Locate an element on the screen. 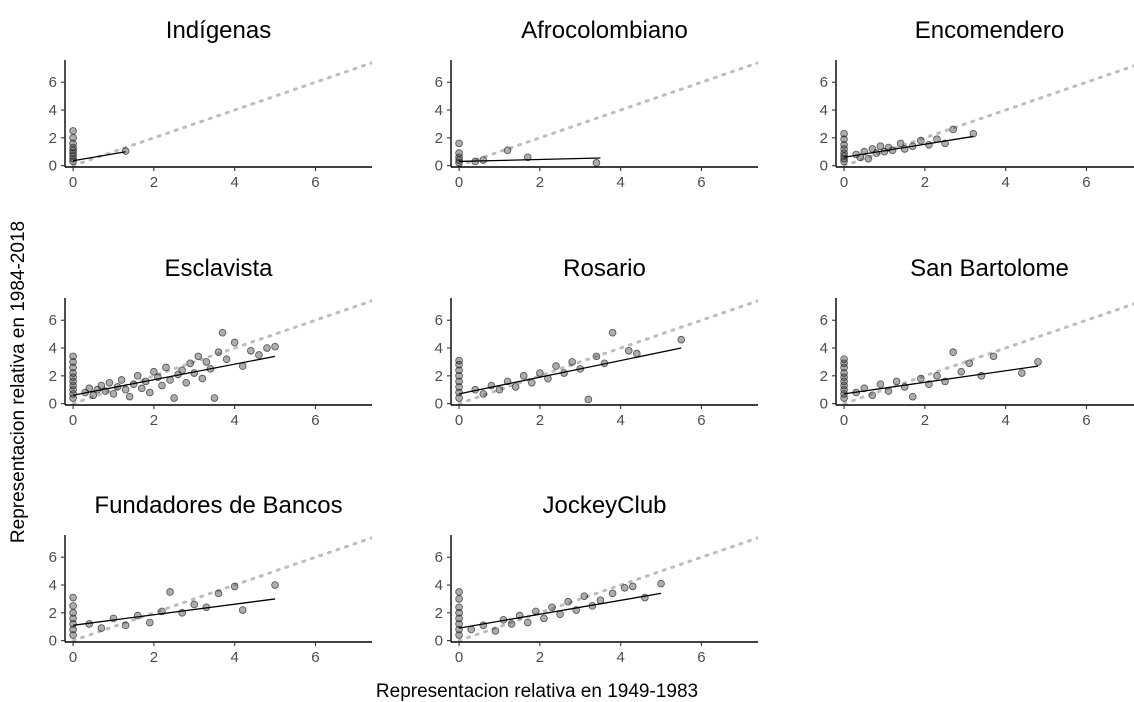 The height and width of the screenshot is (702, 1134). figure-xlabel: Representacion relativa en 1949-1983 is located at coordinates (537, 691).